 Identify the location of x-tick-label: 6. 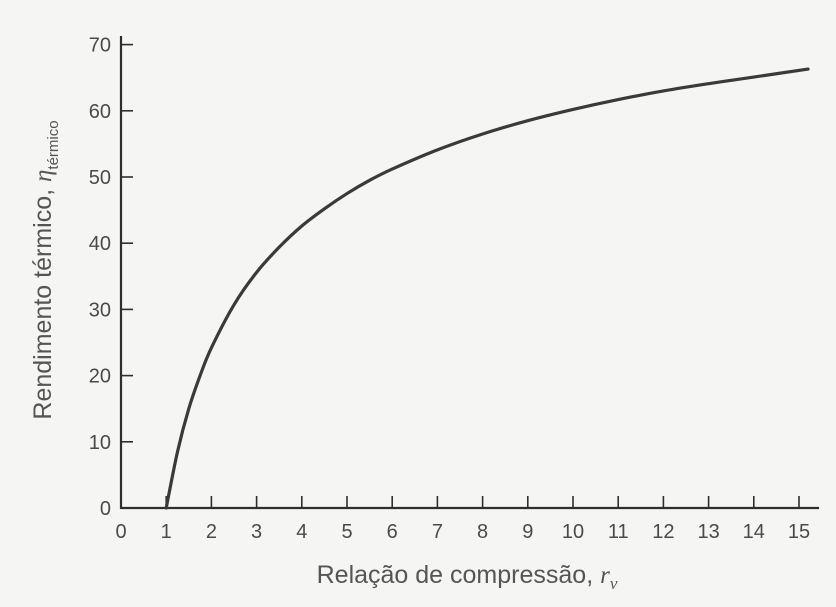
(392, 532).